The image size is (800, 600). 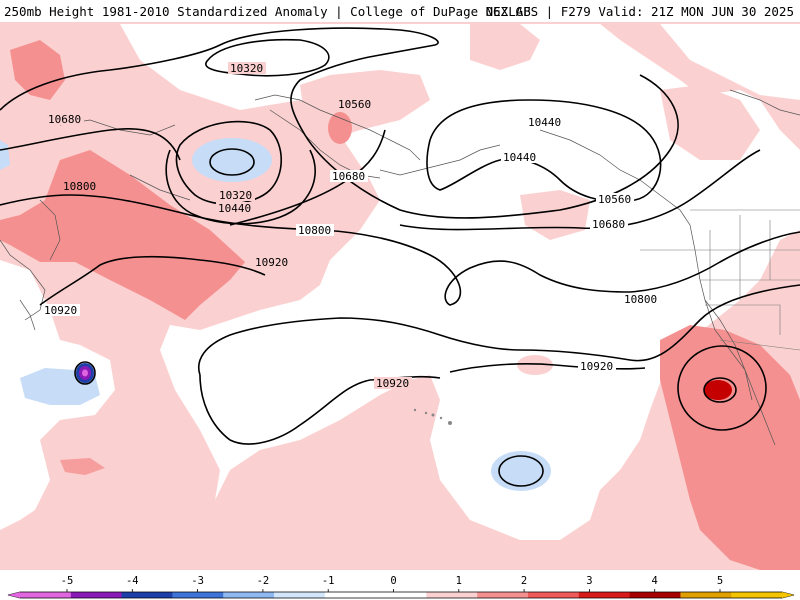 What do you see at coordinates (432, 416) in the screenshot?
I see `hawaii-islands` at bounding box center [432, 416].